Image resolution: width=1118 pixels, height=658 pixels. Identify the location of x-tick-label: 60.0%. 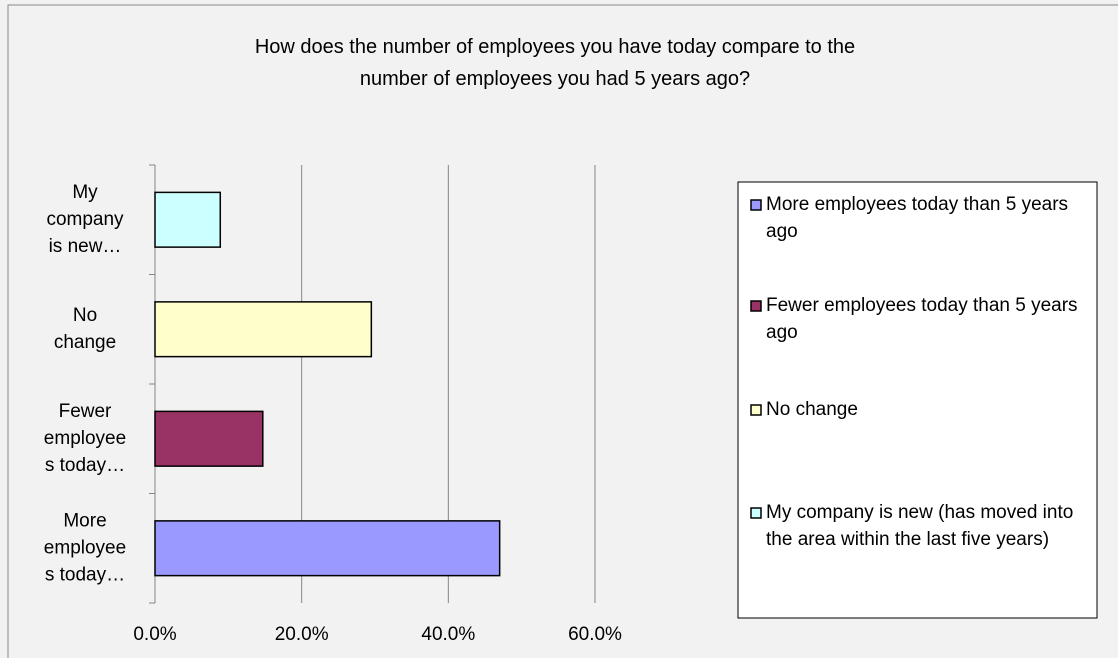
(595, 634).